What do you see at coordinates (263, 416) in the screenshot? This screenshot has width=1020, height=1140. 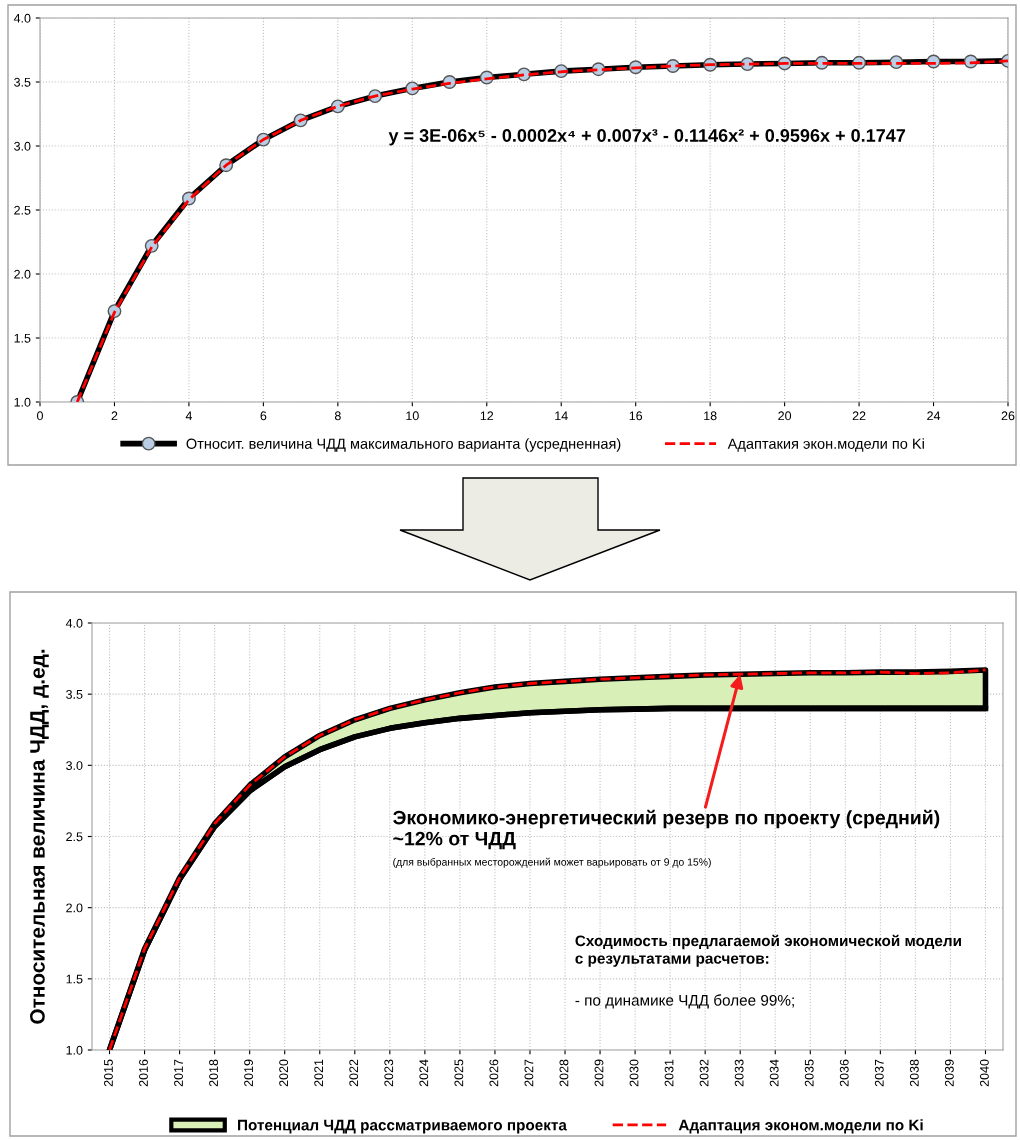 I see `x-tick-label: 6` at bounding box center [263, 416].